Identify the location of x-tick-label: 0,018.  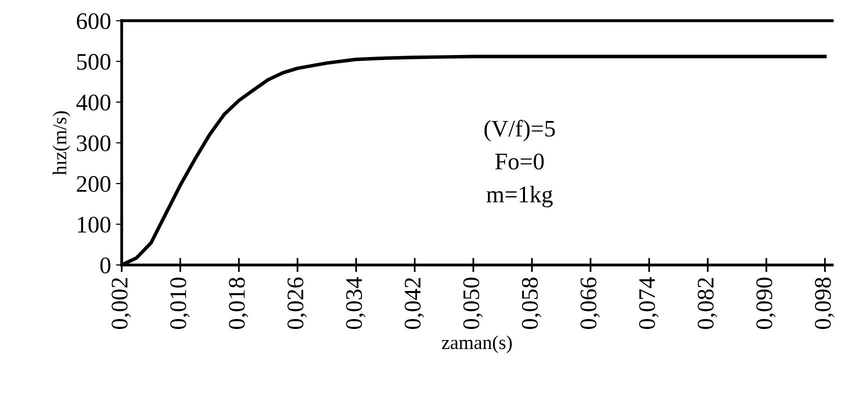
(238, 303).